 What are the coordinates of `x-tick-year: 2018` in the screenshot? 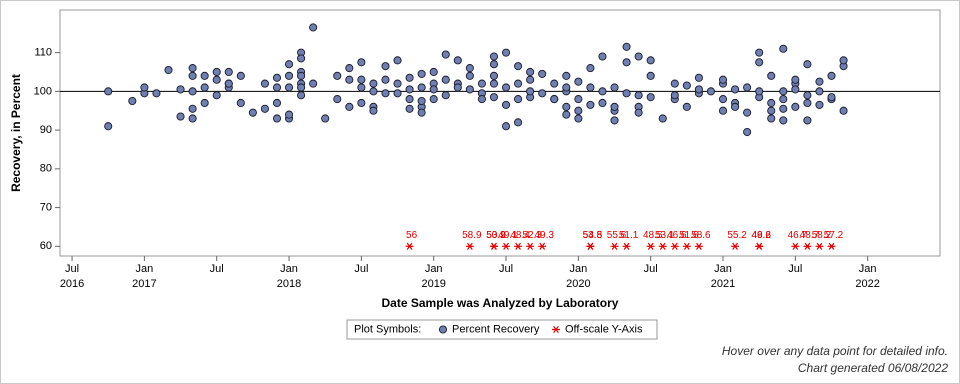 It's located at (289, 284).